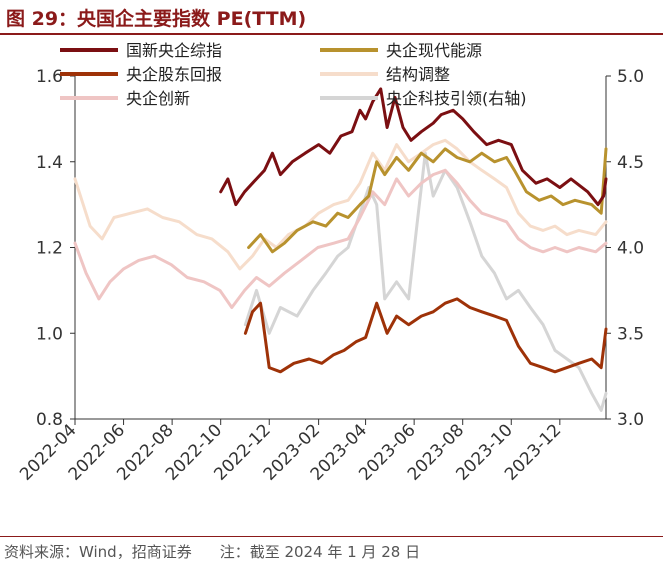  What do you see at coordinates (630, 249) in the screenshot?
I see `right-y-tick-label: 4.0` at bounding box center [630, 249].